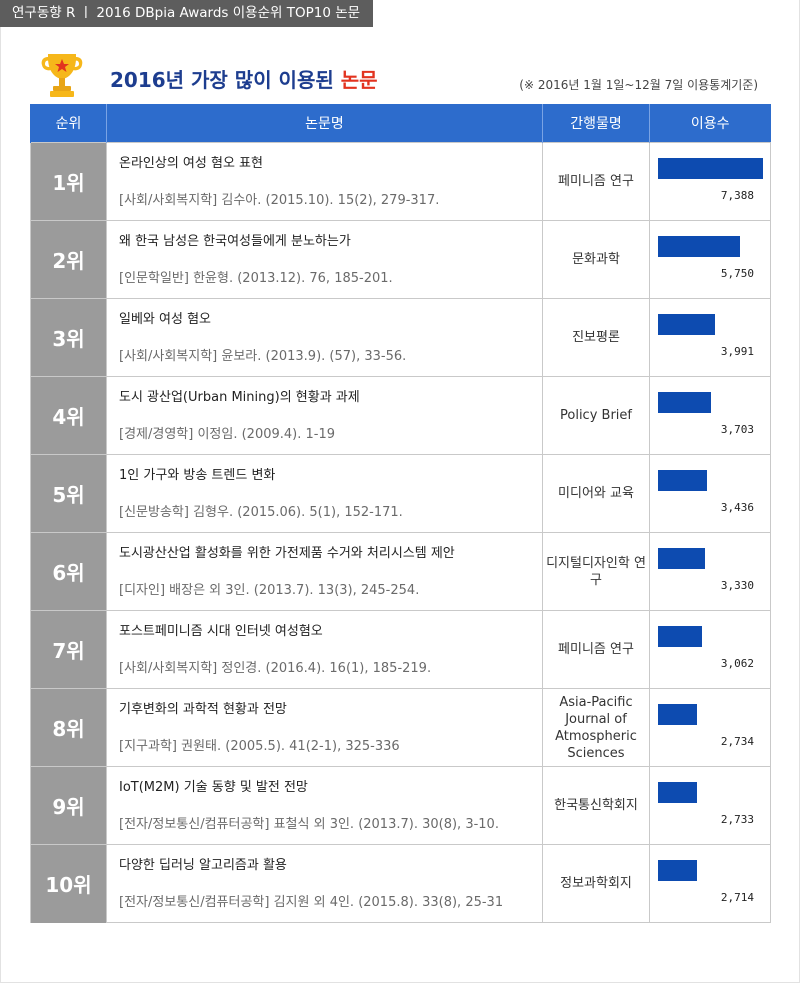 This screenshot has height=984, width=800. What do you see at coordinates (737, 819) in the screenshot?
I see `usage-count: 2,733` at bounding box center [737, 819].